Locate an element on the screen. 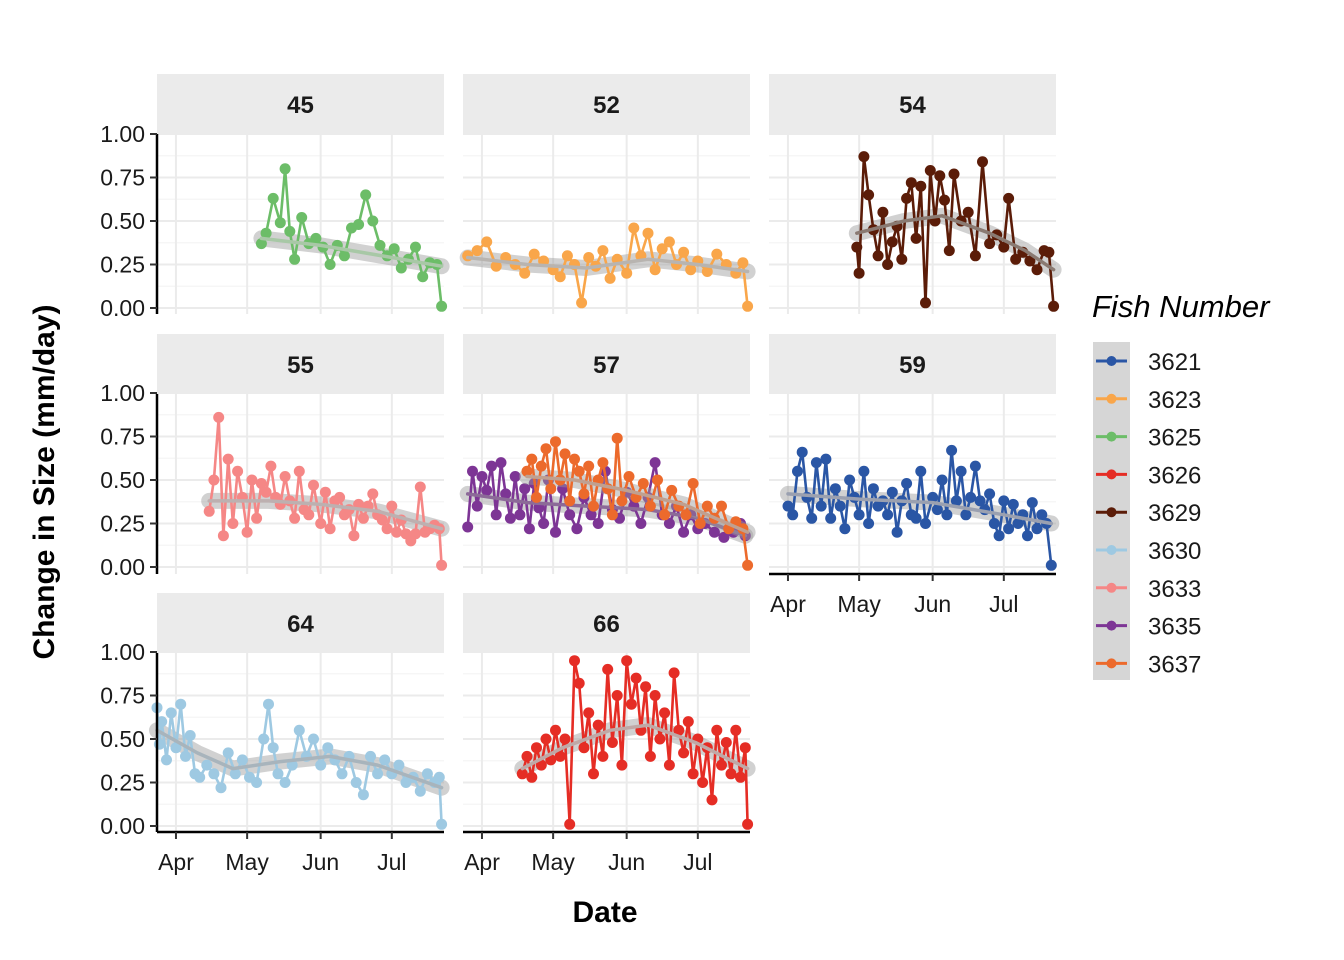 The image size is (1344, 960). panel-strip-label: 59 is located at coordinates (912, 365).